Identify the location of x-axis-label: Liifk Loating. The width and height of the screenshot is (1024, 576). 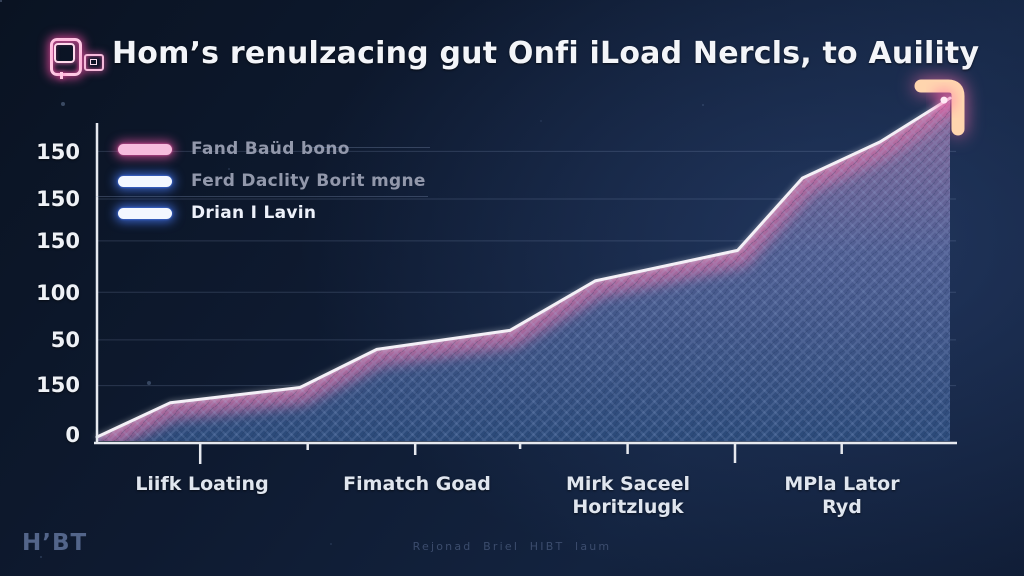
(202, 484).